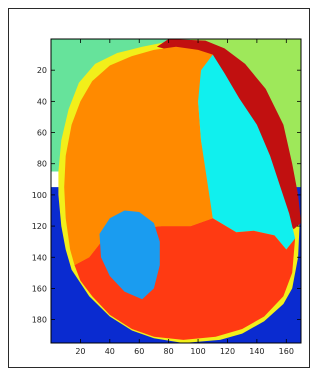 Image resolution: width=320 pixels, height=378 pixels. Describe the element at coordinates (39, 288) in the screenshot. I see `y-tick-label: 160` at that location.